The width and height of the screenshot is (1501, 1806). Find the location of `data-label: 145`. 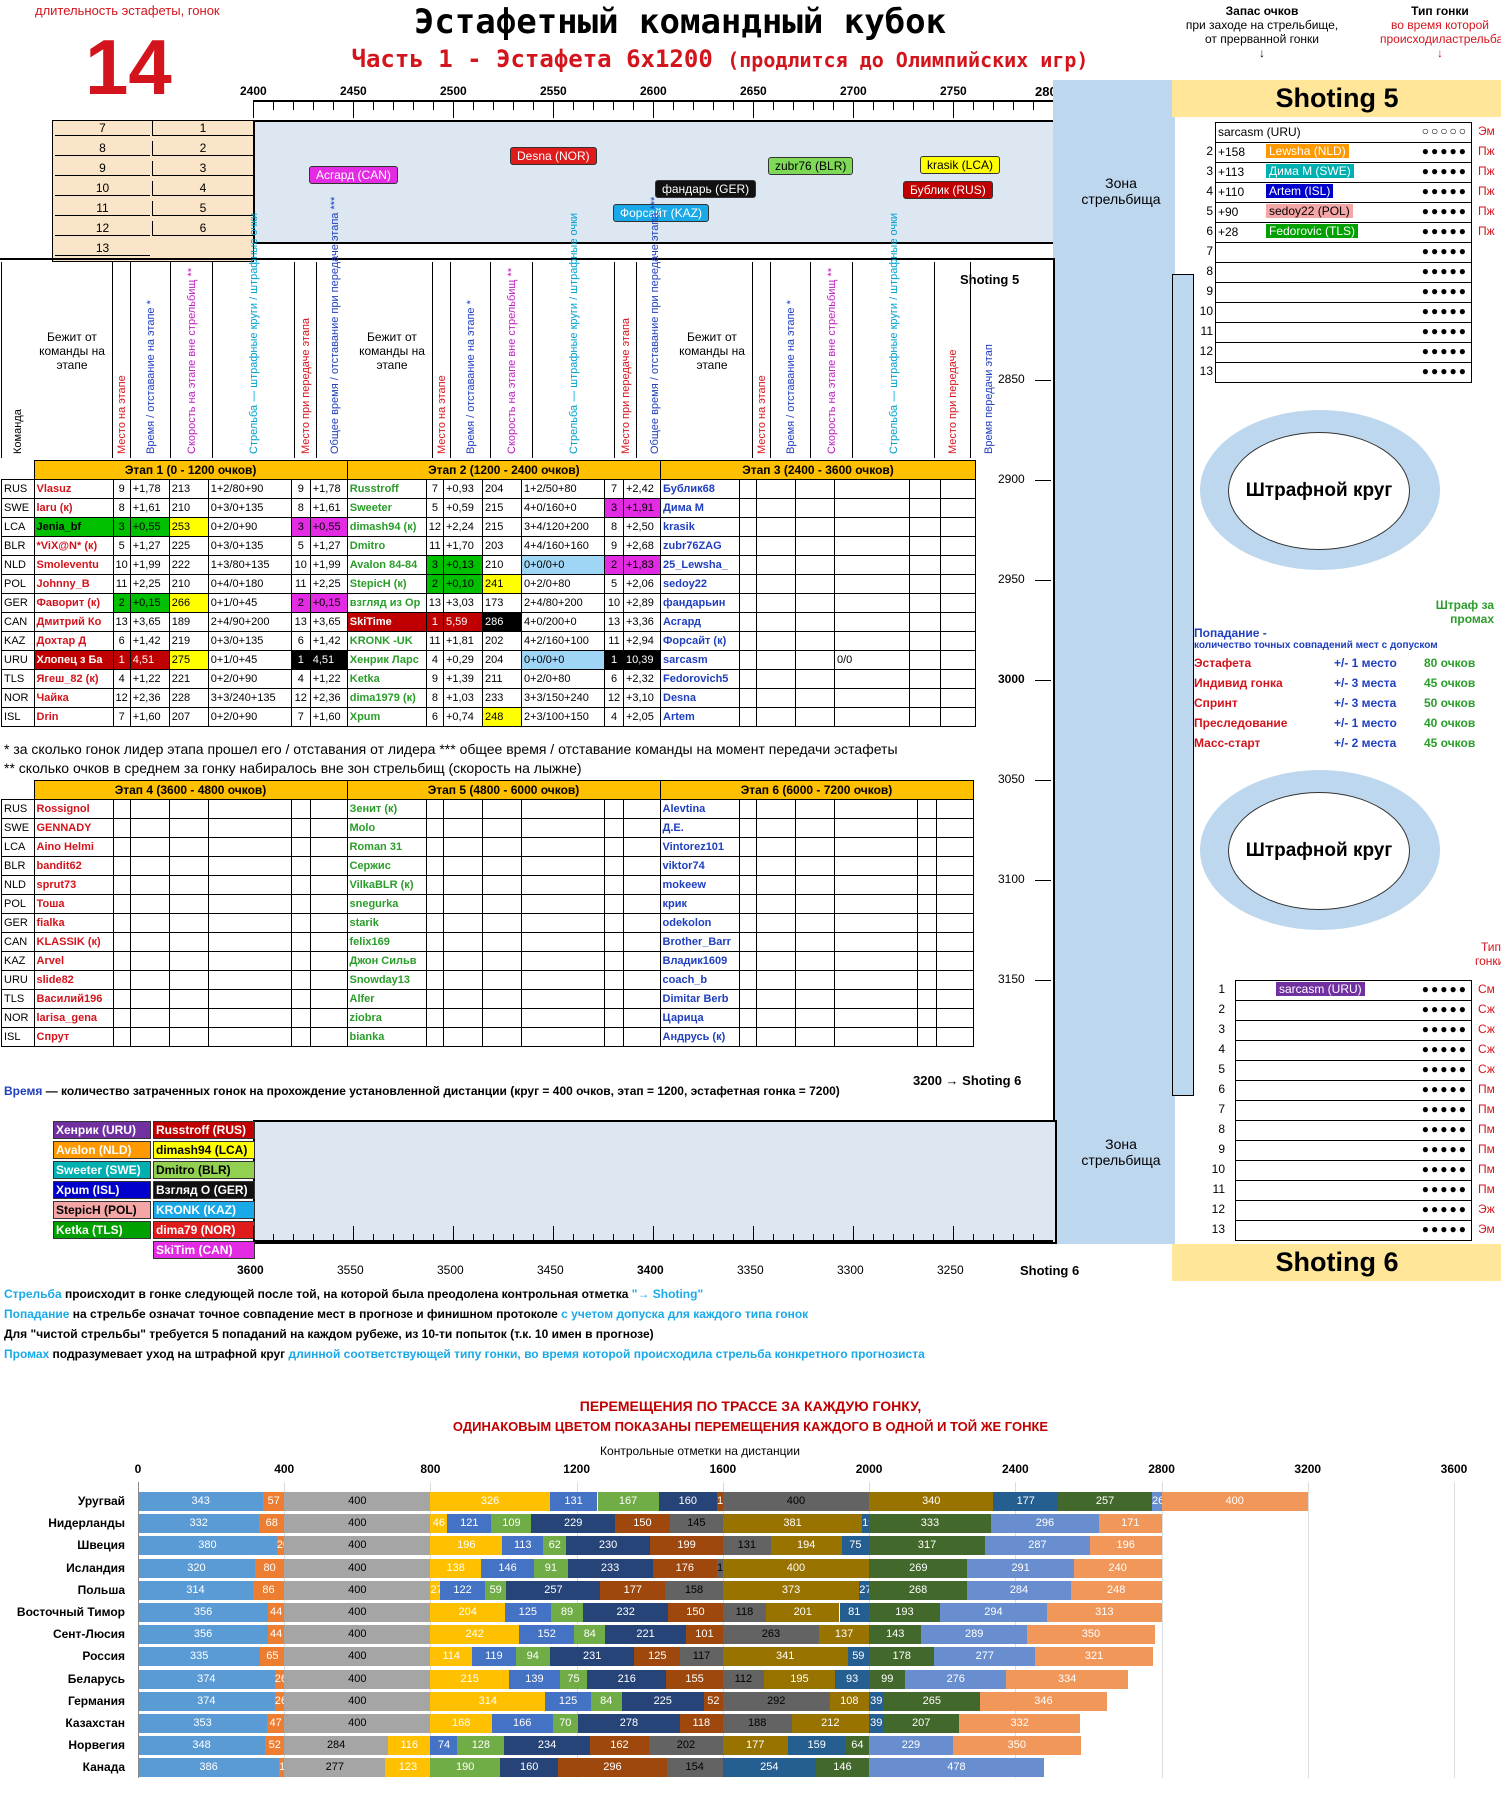

data-label: 145 is located at coordinates (696, 1523).